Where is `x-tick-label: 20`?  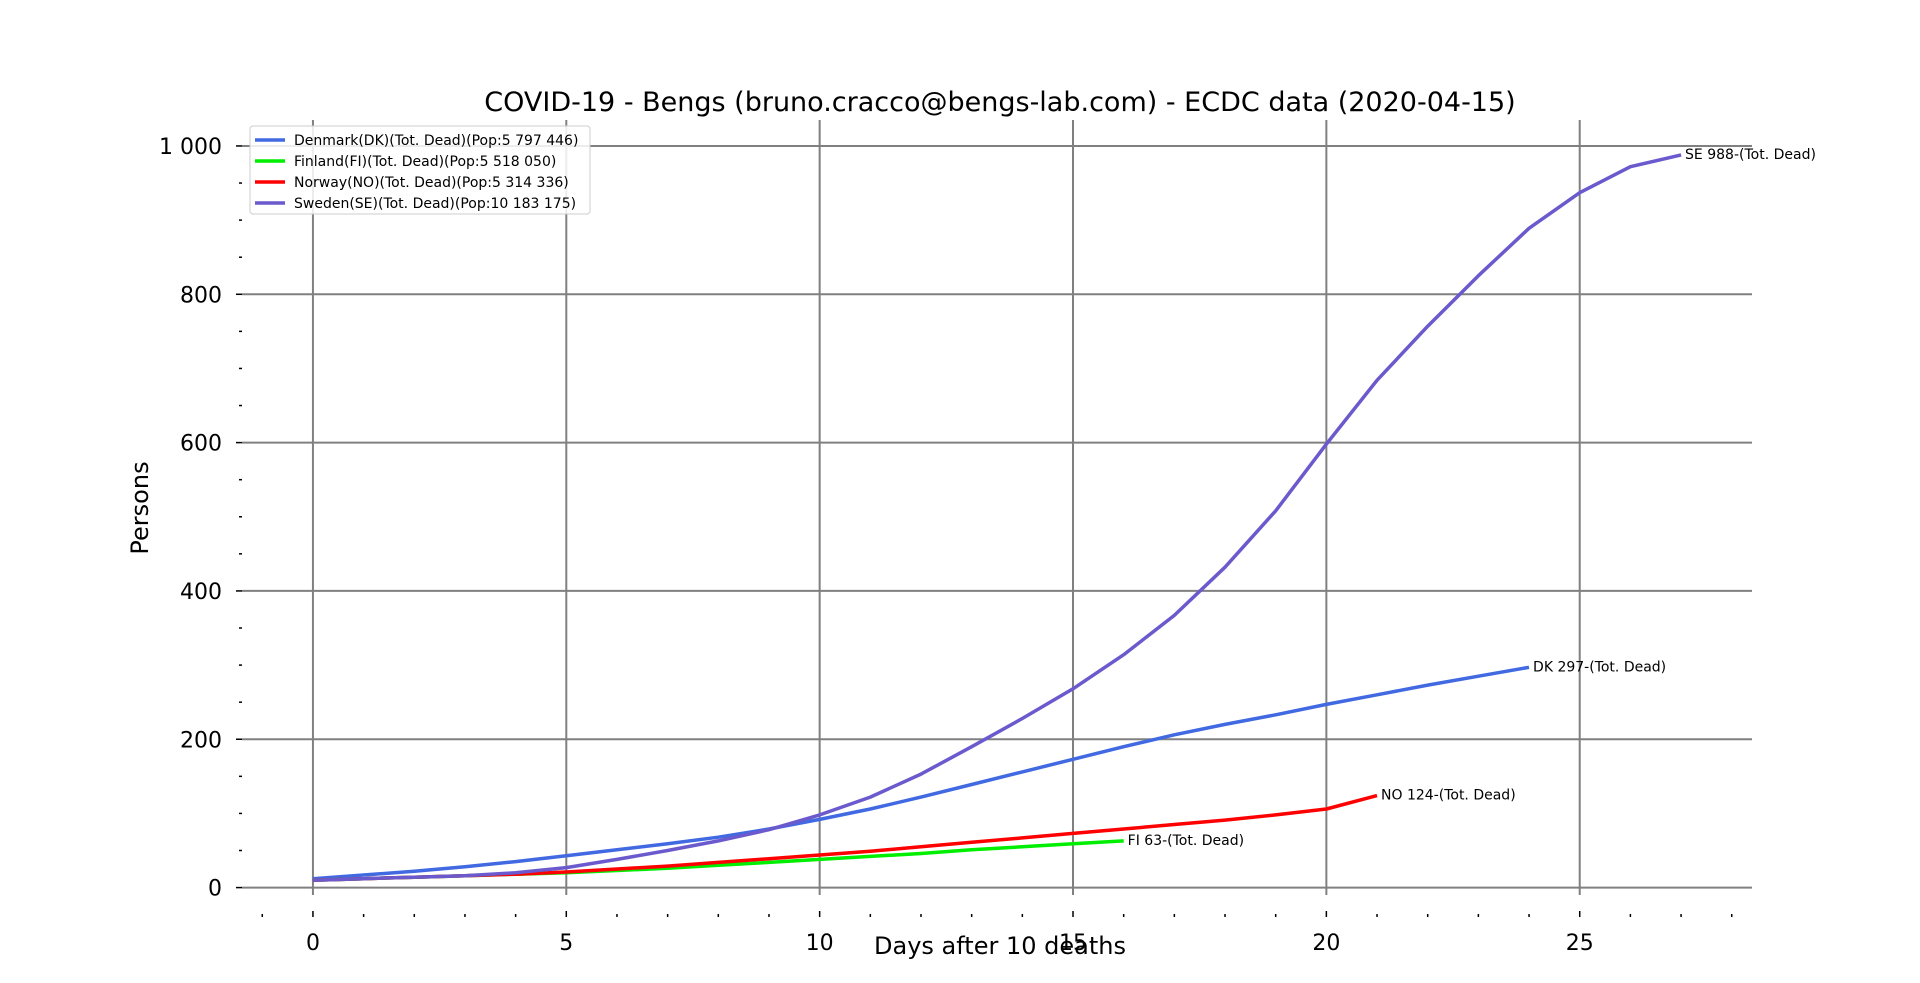
x-tick-label: 20 is located at coordinates (1326, 943).